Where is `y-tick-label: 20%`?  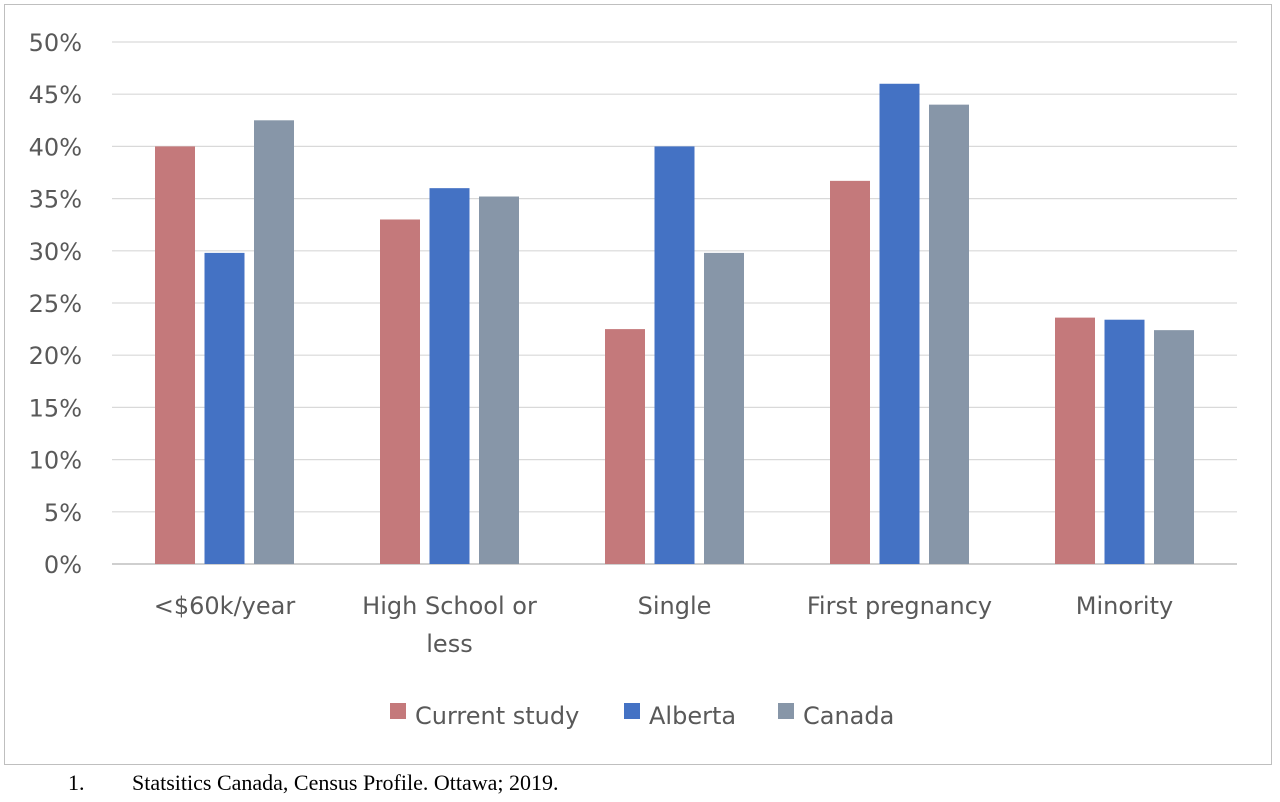
y-tick-label: 20% is located at coordinates (55, 356).